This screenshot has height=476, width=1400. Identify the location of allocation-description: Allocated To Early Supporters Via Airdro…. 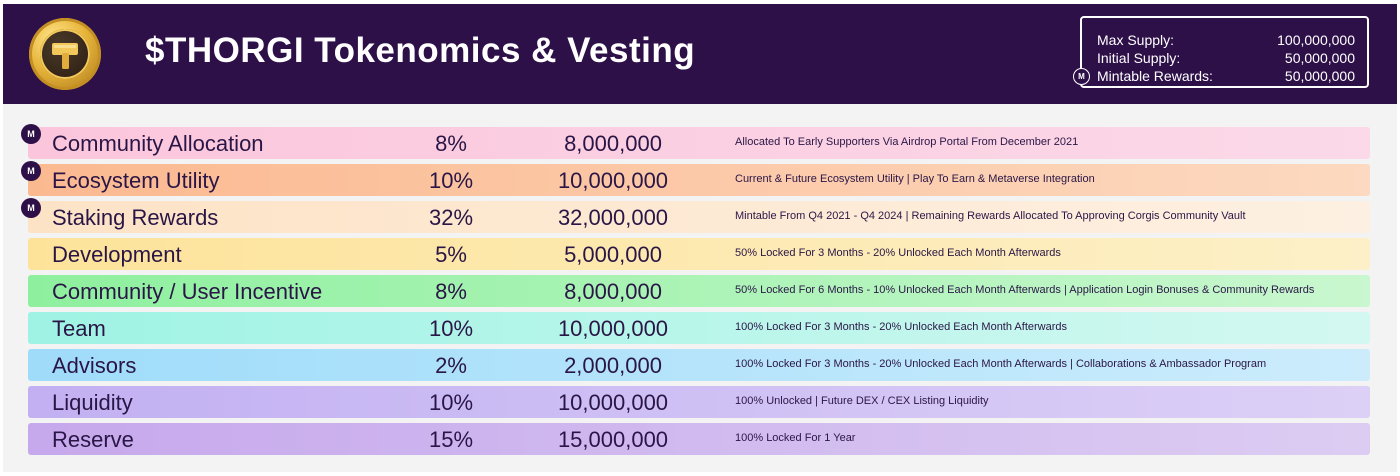
(907, 142).